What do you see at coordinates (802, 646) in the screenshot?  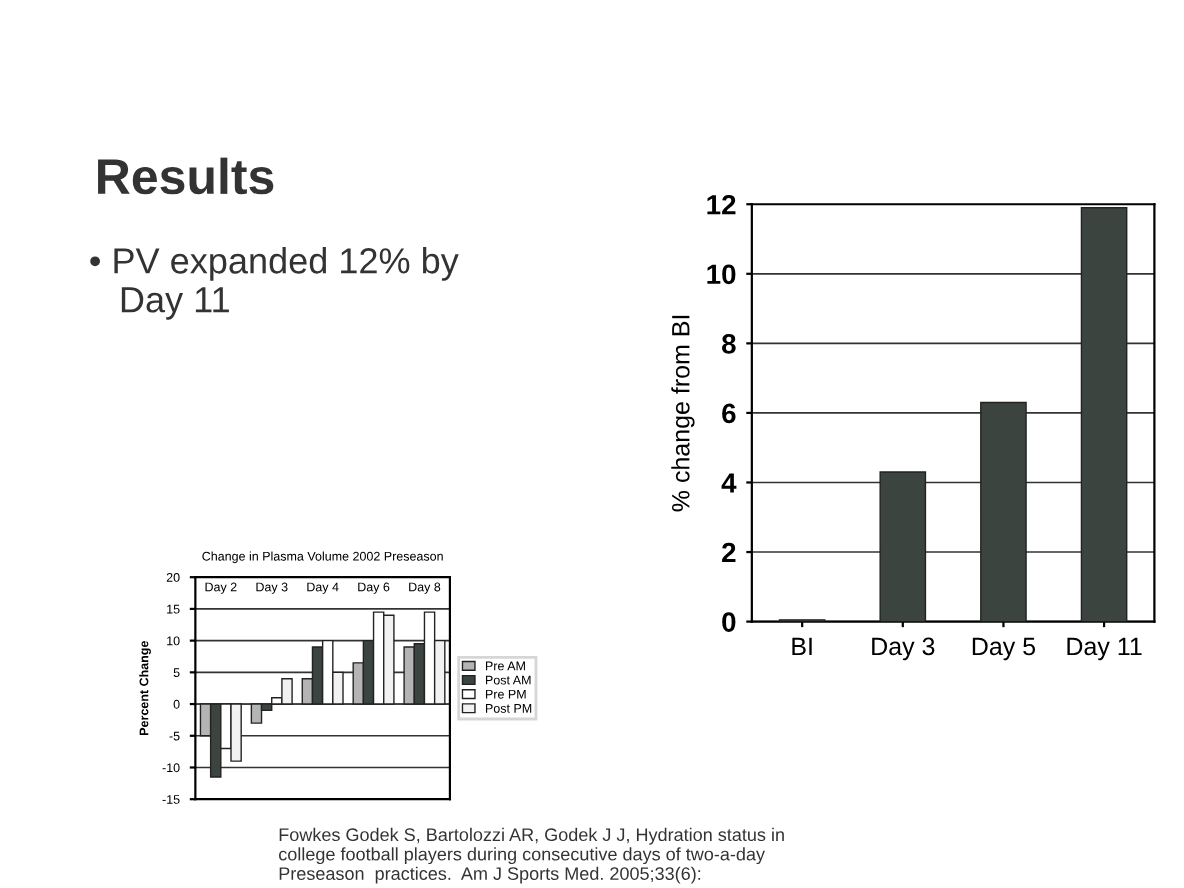 I see `x-tick-label: BI` at bounding box center [802, 646].